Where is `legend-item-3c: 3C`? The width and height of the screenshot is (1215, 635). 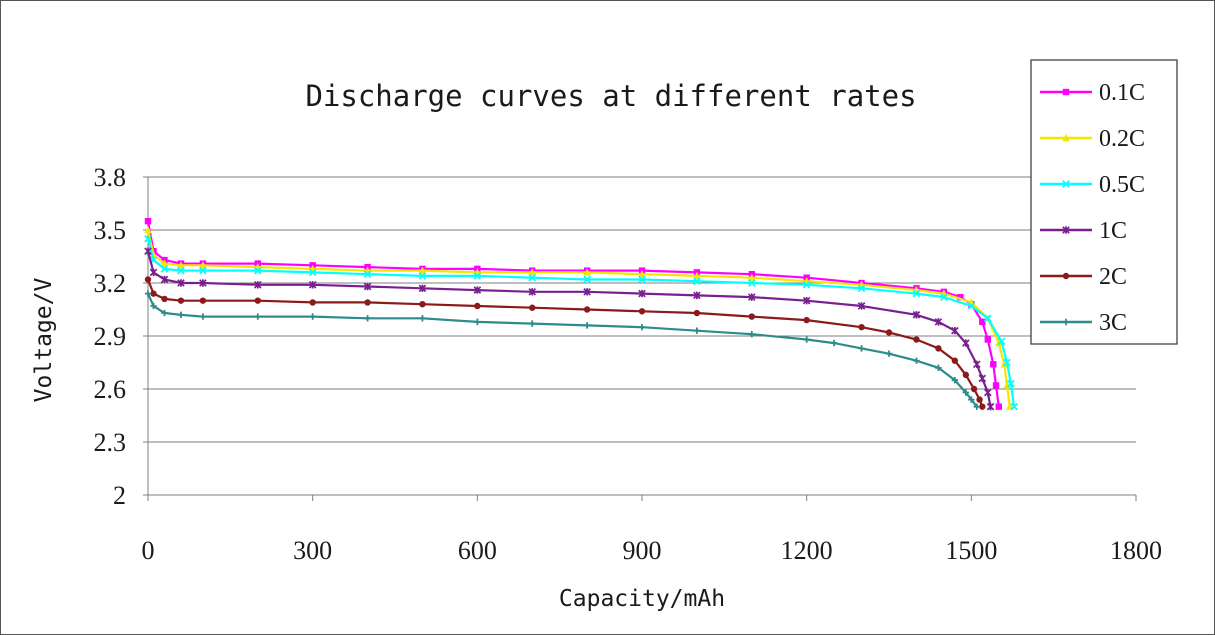
legend-item-3c: 3C is located at coordinates (1083, 323).